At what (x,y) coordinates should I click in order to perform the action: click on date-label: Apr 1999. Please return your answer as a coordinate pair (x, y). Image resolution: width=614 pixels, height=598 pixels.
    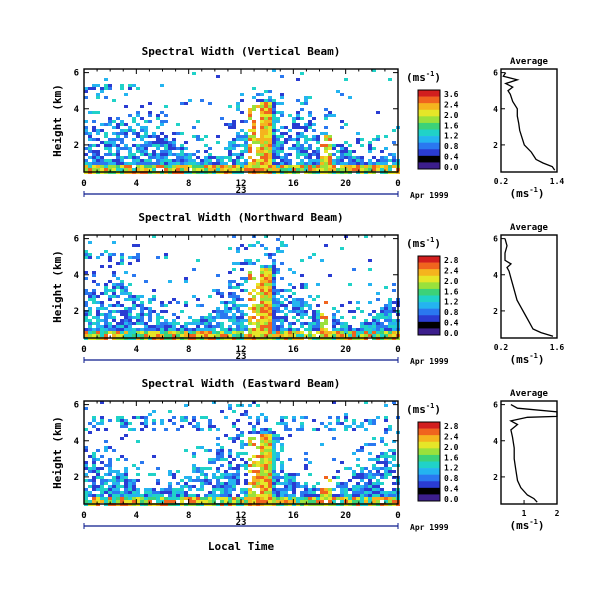
    Looking at the image, I should click on (429, 195).